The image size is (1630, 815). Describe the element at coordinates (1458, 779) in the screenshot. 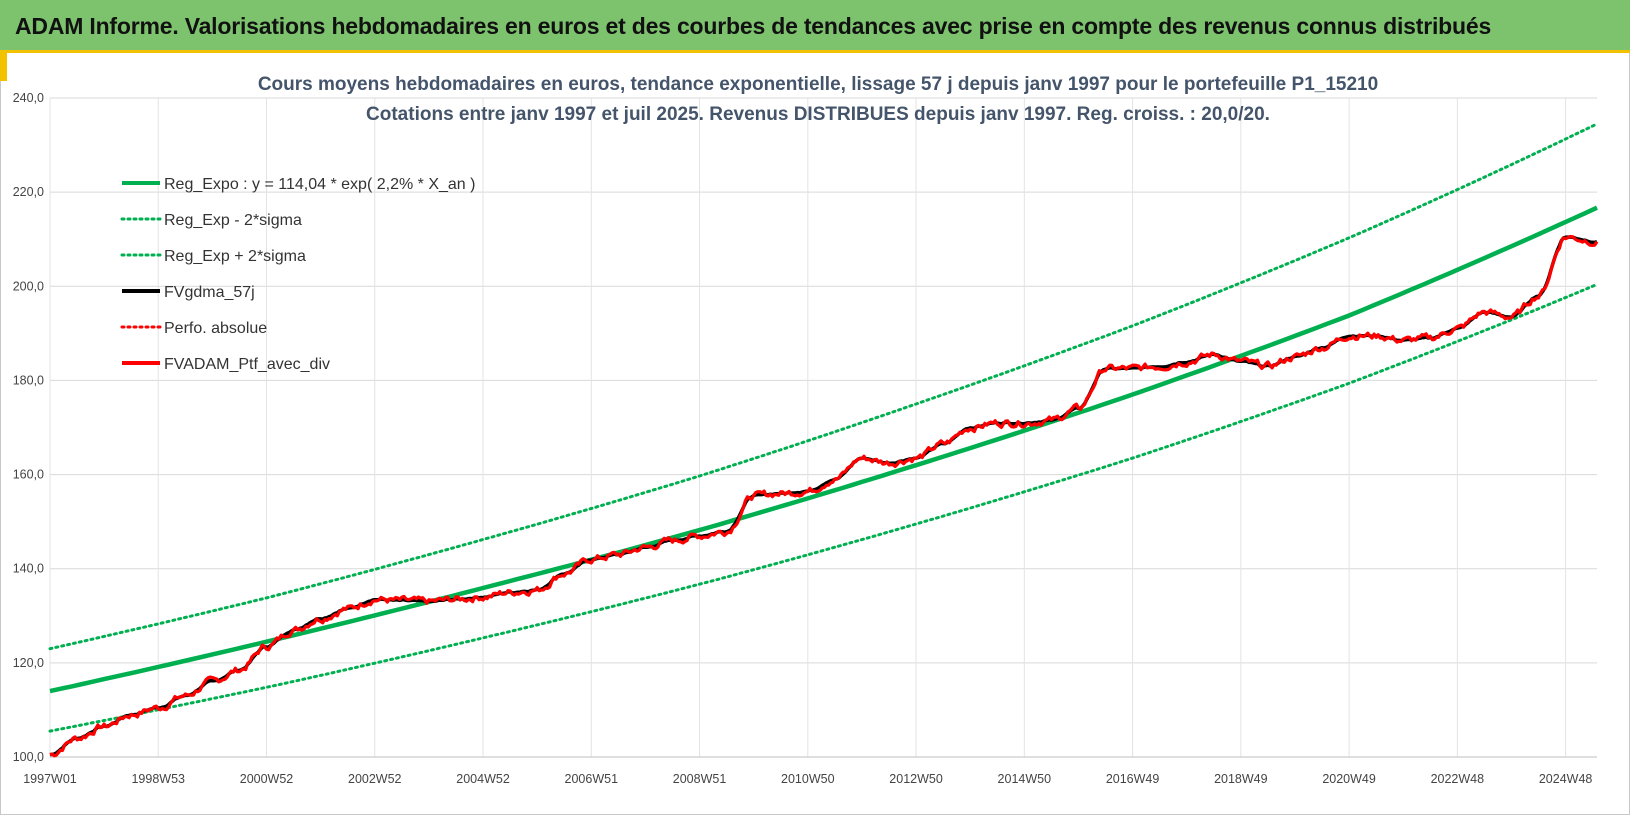

I see `x-tick-label: 2022W48` at that location.